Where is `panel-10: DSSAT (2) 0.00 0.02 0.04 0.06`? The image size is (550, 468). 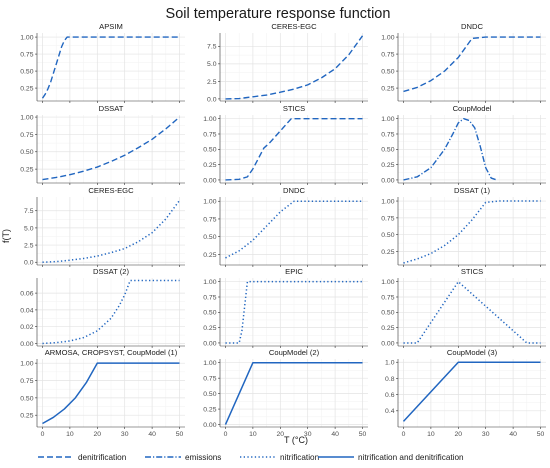 panel-10: DSSAT (2) 0.00 0.02 0.04 0.06 is located at coordinates (102, 307).